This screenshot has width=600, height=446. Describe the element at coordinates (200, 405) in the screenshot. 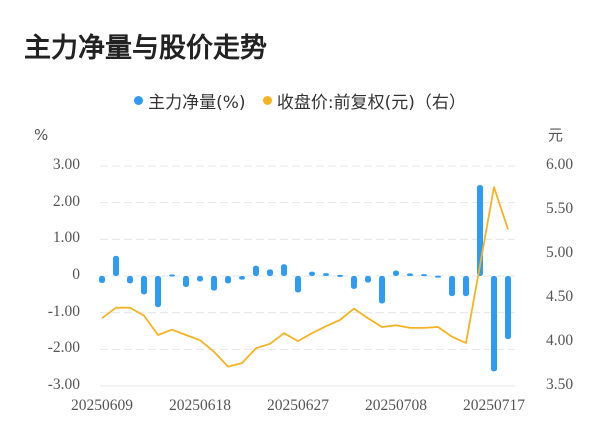

I see `x-axis-tick: 20250618` at that location.